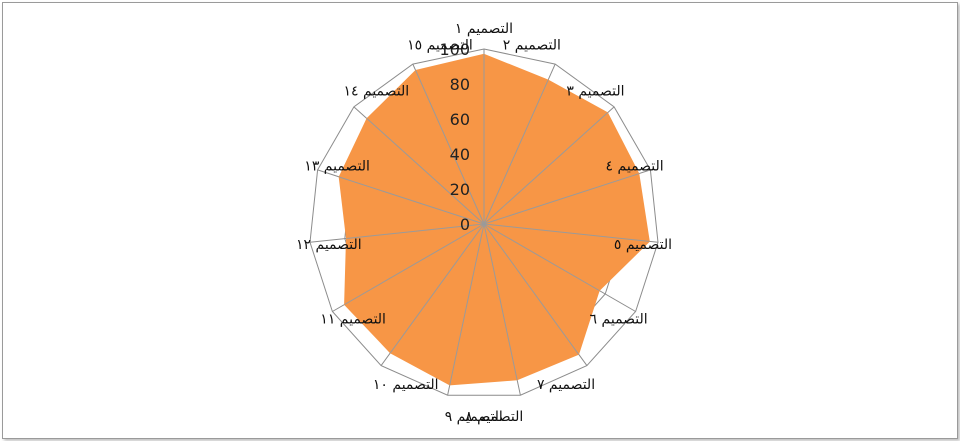  I want to click on category-label-15: التصميم ١٥, so click(440, 45).